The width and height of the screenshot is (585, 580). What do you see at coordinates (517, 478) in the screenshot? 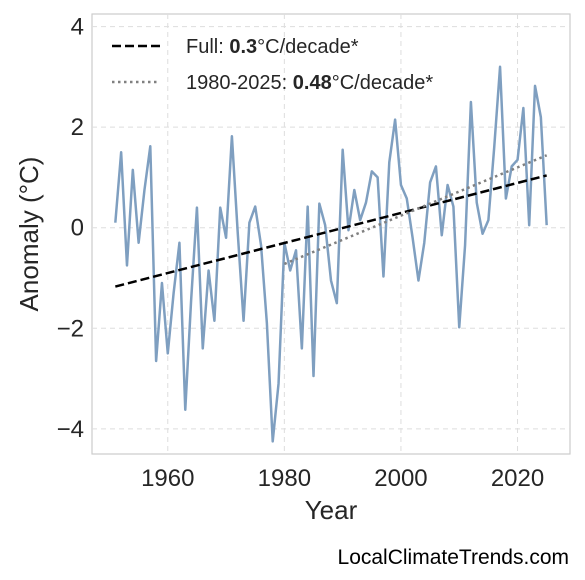
I see `x-tick-label: 2020` at bounding box center [517, 478].